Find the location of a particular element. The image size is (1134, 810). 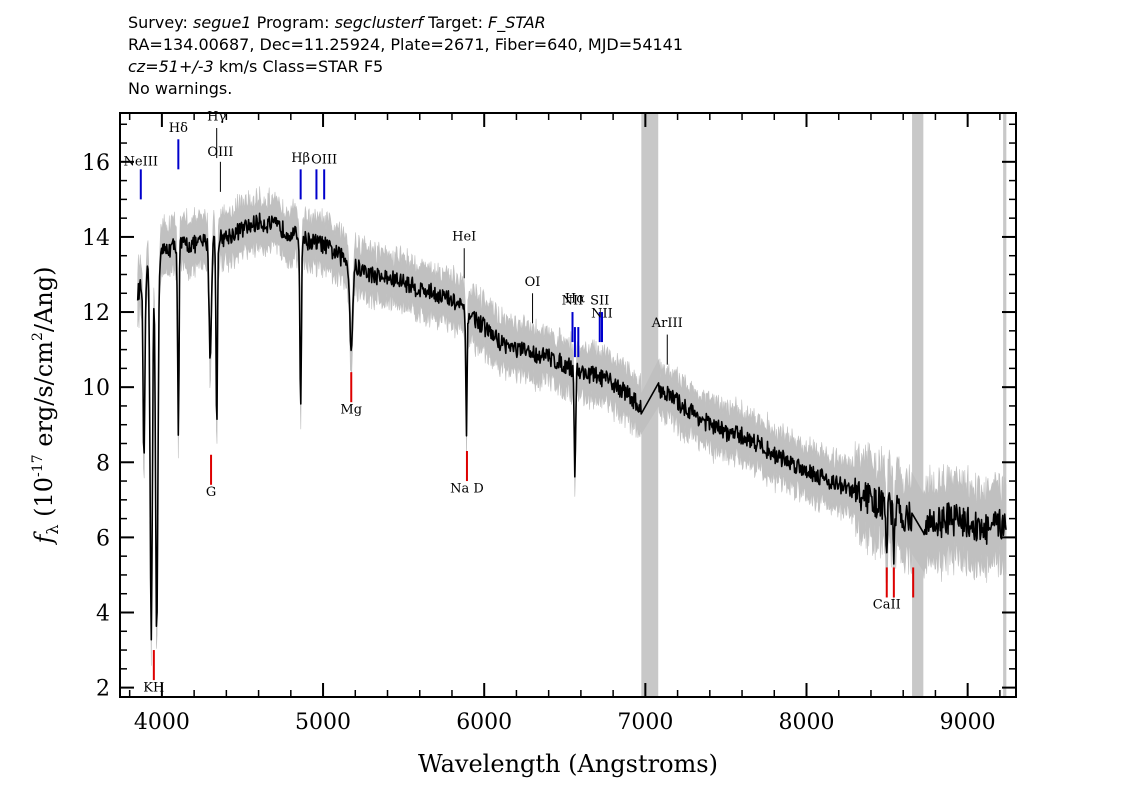

header-line-4: No warnings. is located at coordinates (180, 88).